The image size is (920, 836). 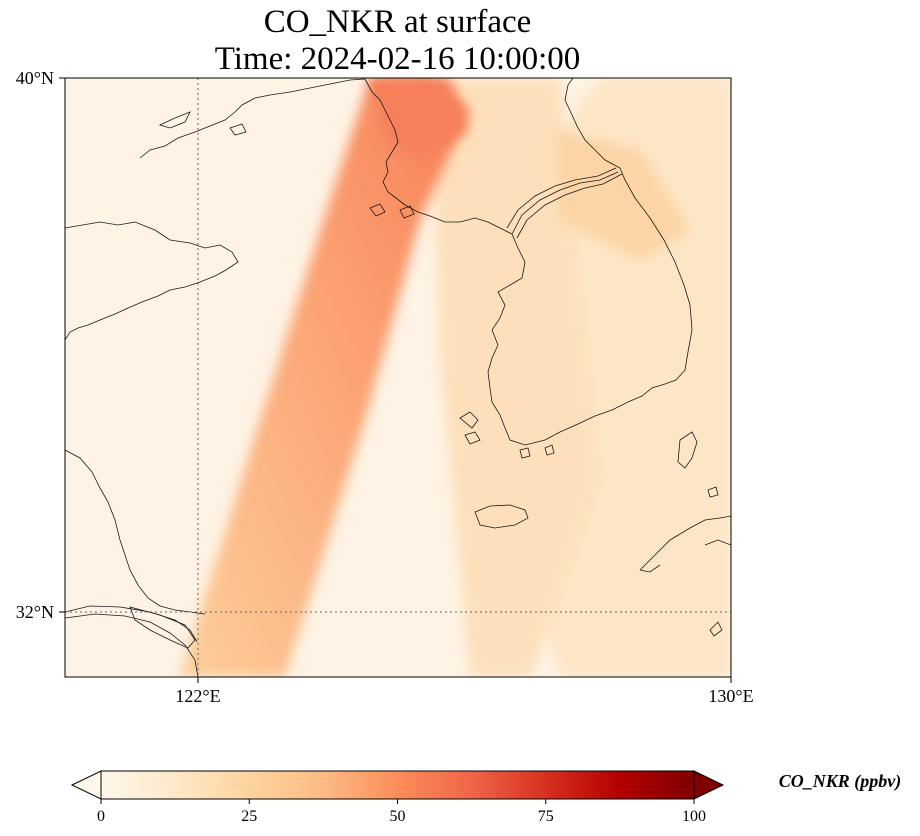 What do you see at coordinates (35, 612) in the screenshot?
I see `lat-label-32n: 32°N` at bounding box center [35, 612].